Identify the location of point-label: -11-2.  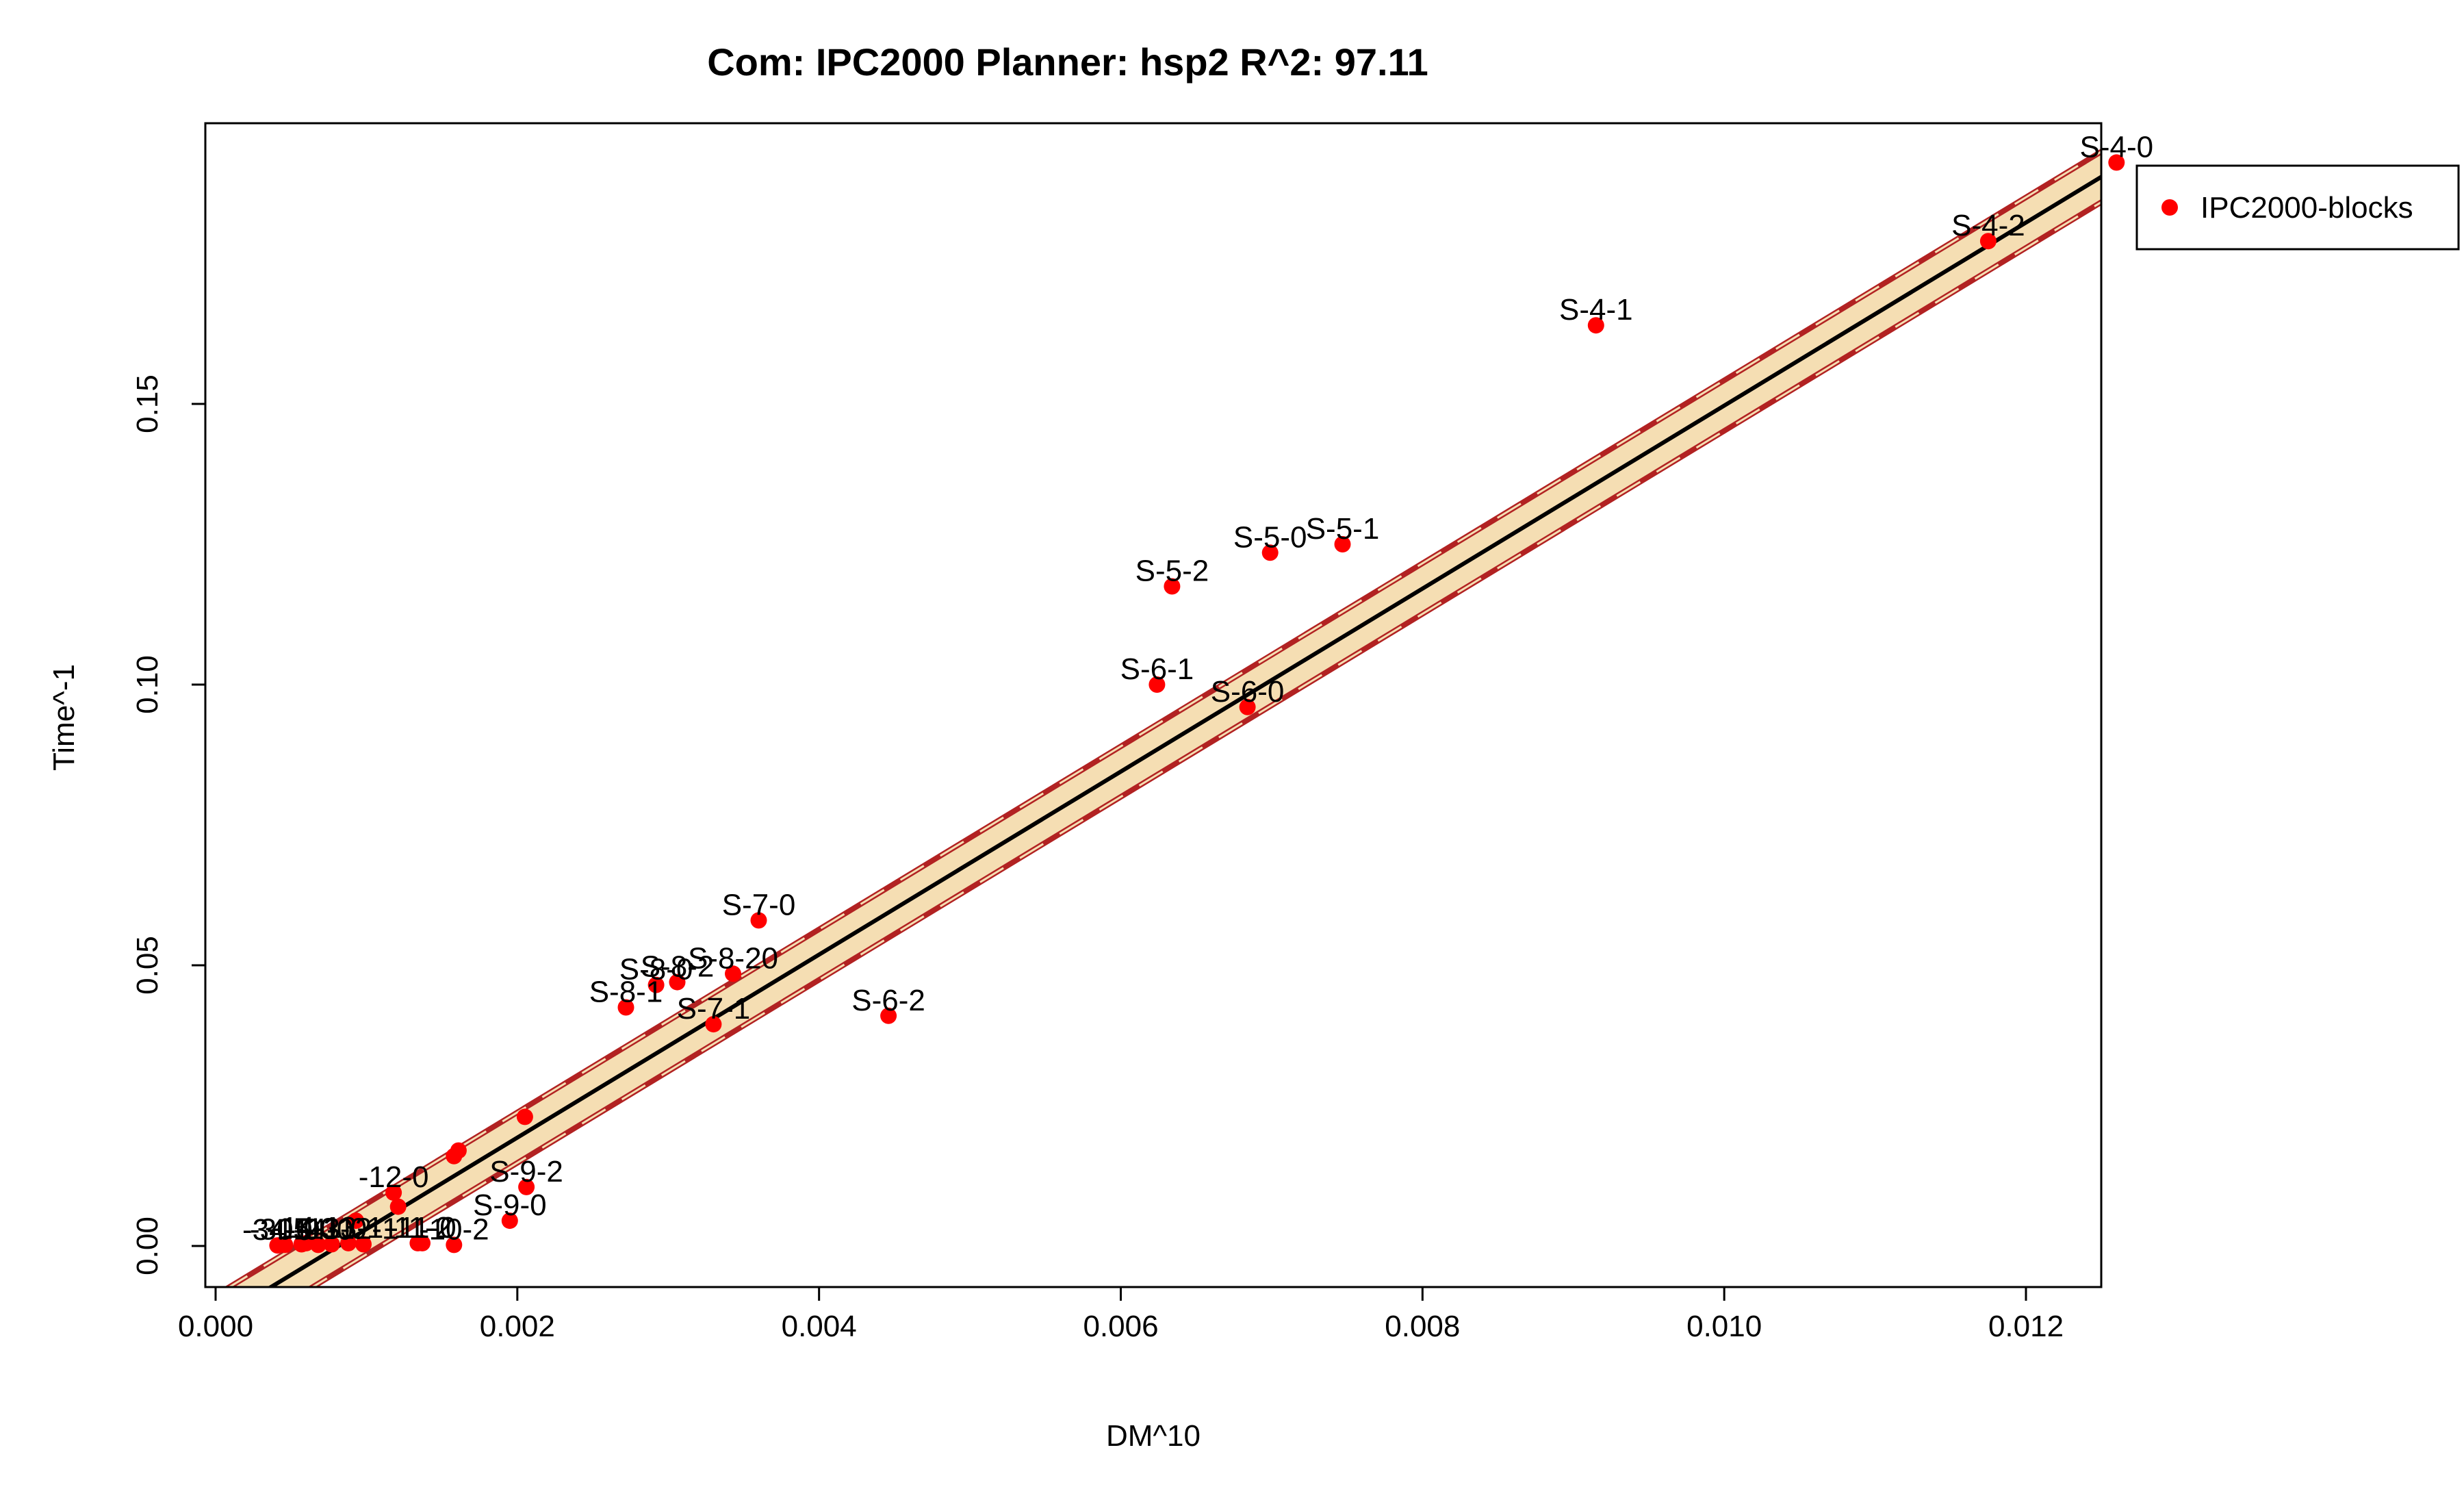
(418, 1228).